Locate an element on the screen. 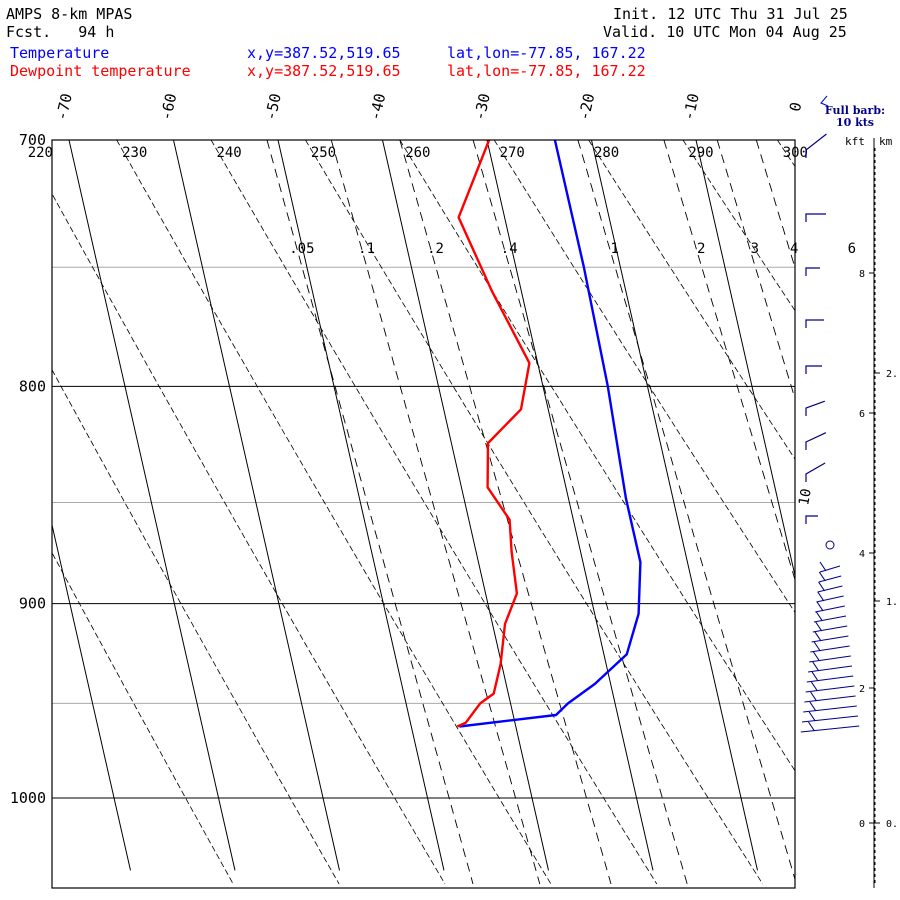 This screenshot has width=900, height=900. mixing-ratio-label: .05 is located at coordinates (301, 249).